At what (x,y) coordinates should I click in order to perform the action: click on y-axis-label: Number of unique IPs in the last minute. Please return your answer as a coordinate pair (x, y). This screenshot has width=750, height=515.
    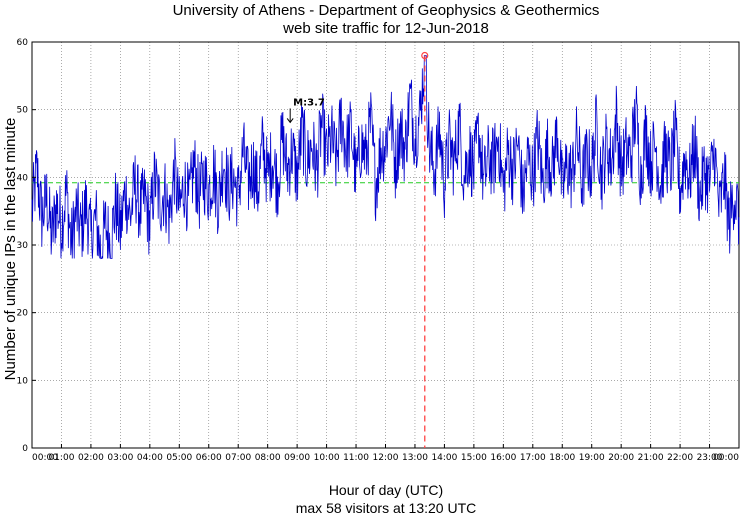
    Looking at the image, I should click on (10, 249).